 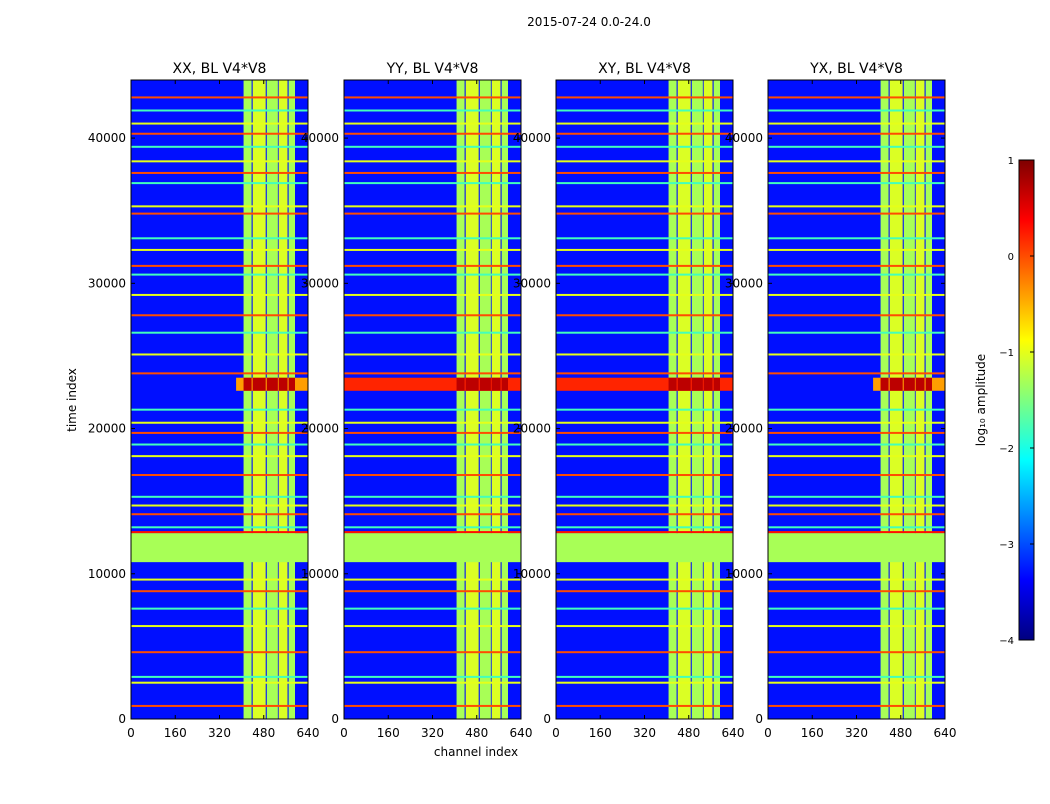 What do you see at coordinates (320, 429) in the screenshot?
I see `y-tick-label: 20000` at bounding box center [320, 429].